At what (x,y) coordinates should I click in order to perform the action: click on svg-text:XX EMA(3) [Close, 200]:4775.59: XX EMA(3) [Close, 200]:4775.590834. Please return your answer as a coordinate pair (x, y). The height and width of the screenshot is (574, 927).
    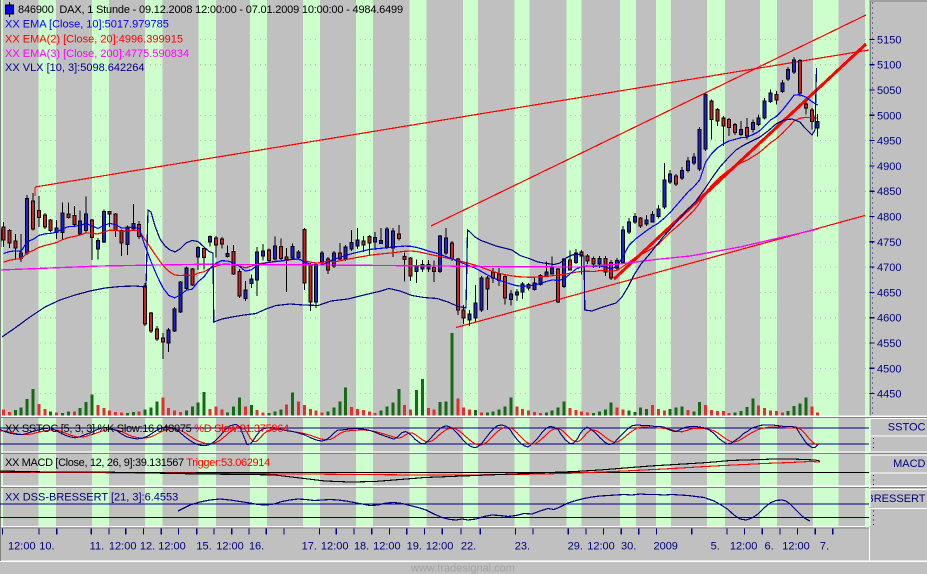
    Looking at the image, I should click on (97, 54).